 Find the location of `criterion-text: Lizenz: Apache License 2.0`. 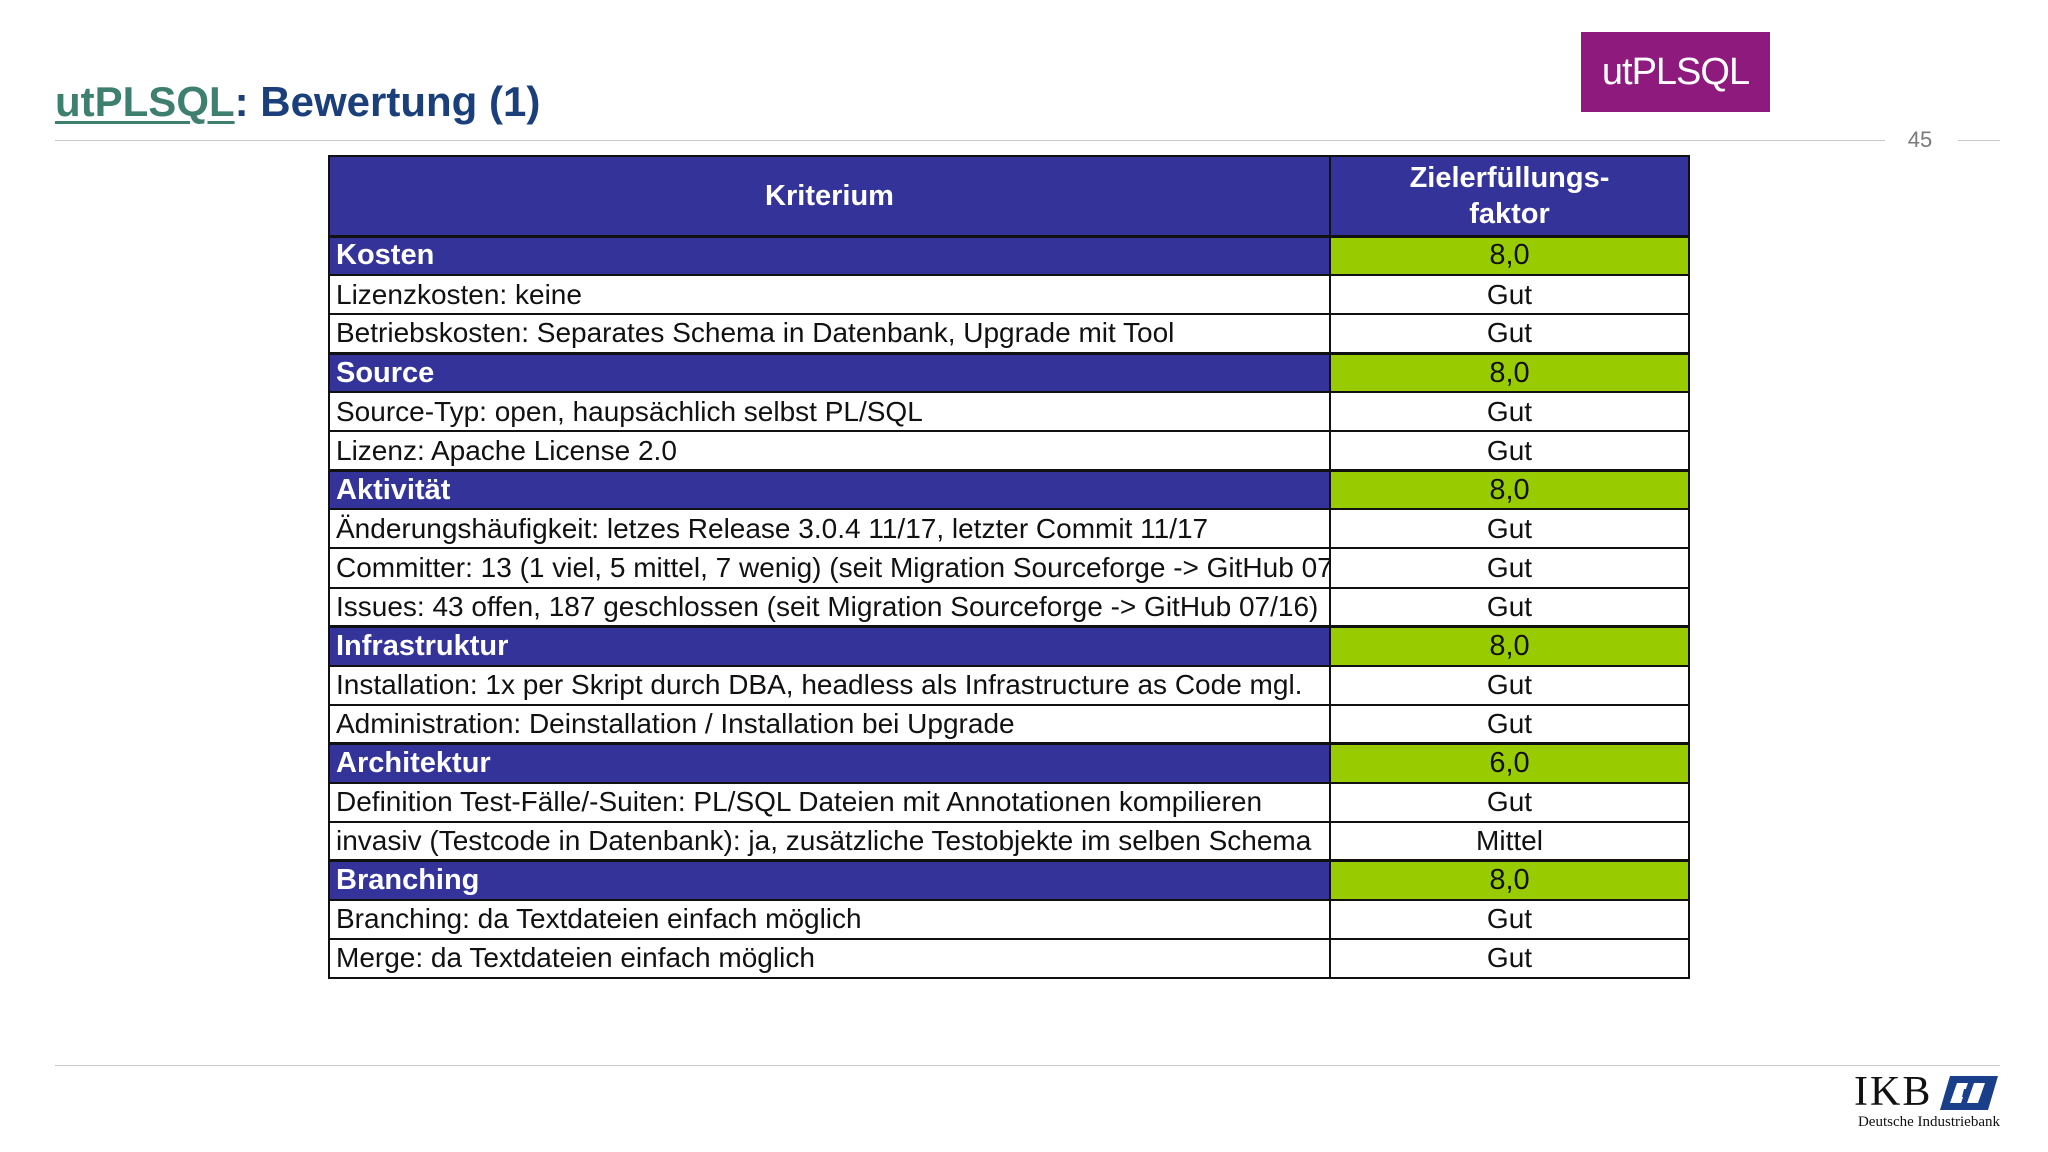

criterion-text: Lizenz: Apache License 2.0 is located at coordinates (829, 451).